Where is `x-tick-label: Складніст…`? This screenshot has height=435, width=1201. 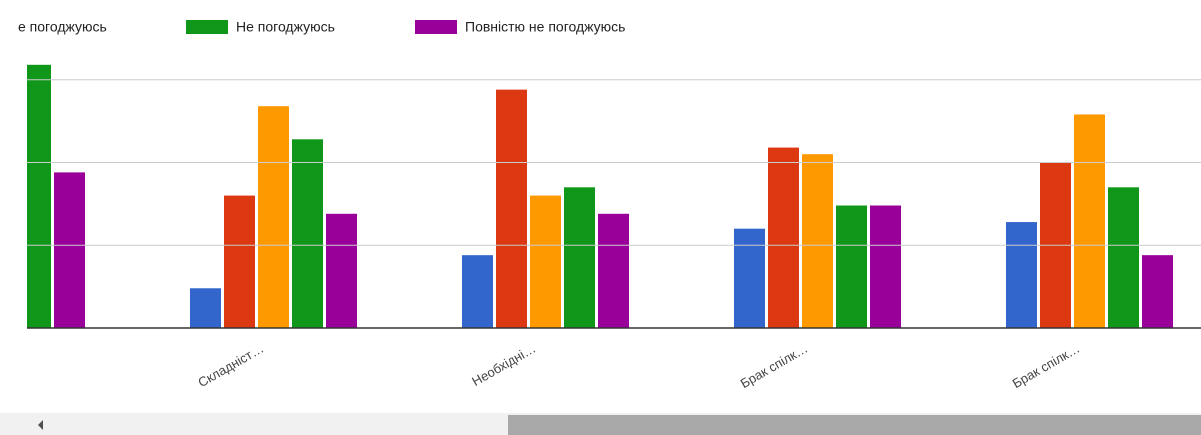
x-tick-label: Складніст… is located at coordinates (230, 366).